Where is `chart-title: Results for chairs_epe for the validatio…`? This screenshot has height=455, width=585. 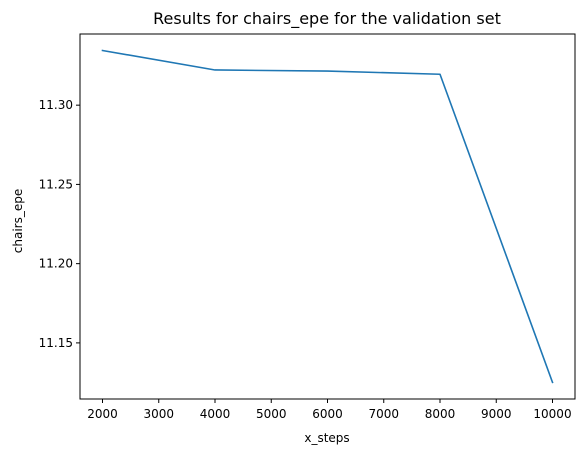 chart-title: Results for chairs_epe for the validatio… is located at coordinates (327, 19).